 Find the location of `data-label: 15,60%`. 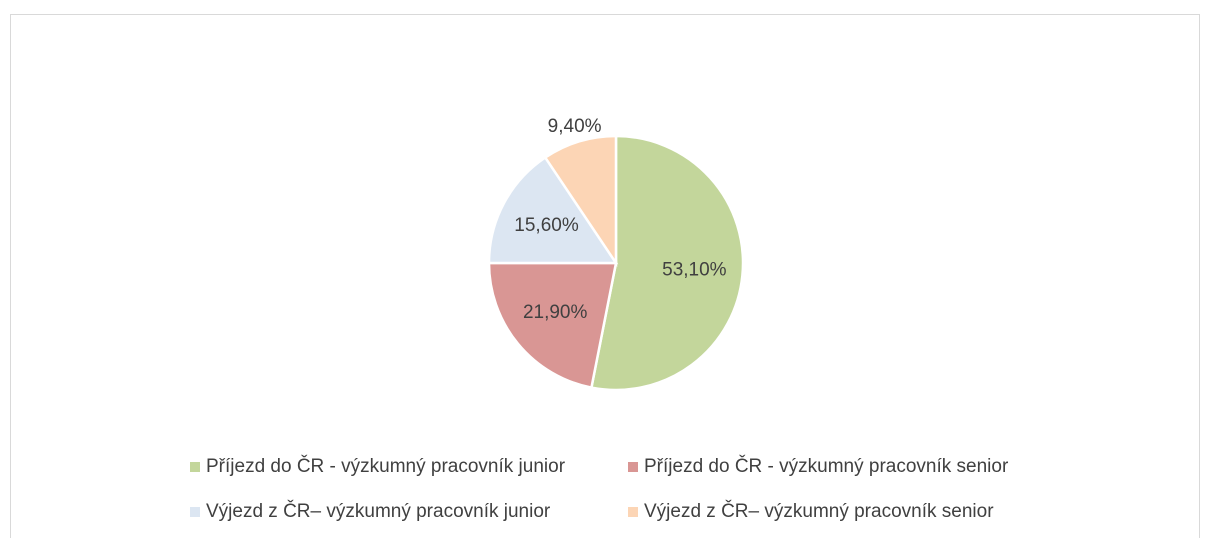

data-label: 15,60% is located at coordinates (546, 225).